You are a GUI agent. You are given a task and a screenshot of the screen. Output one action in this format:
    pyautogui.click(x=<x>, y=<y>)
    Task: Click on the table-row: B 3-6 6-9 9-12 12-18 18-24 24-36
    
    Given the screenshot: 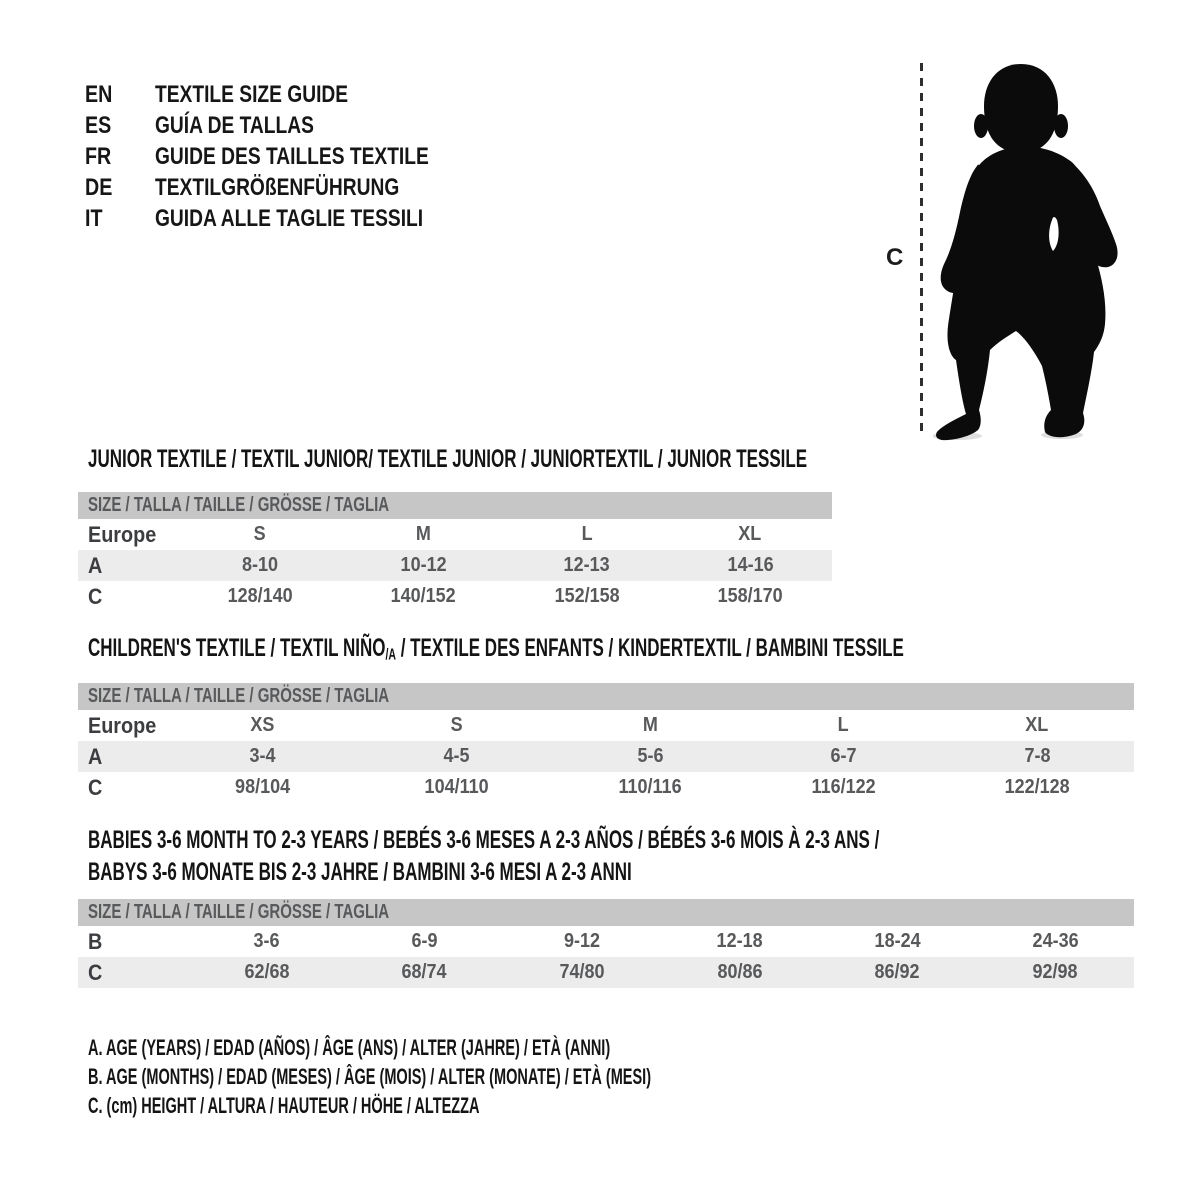 What is the action you would take?
    pyautogui.click(x=606, y=941)
    